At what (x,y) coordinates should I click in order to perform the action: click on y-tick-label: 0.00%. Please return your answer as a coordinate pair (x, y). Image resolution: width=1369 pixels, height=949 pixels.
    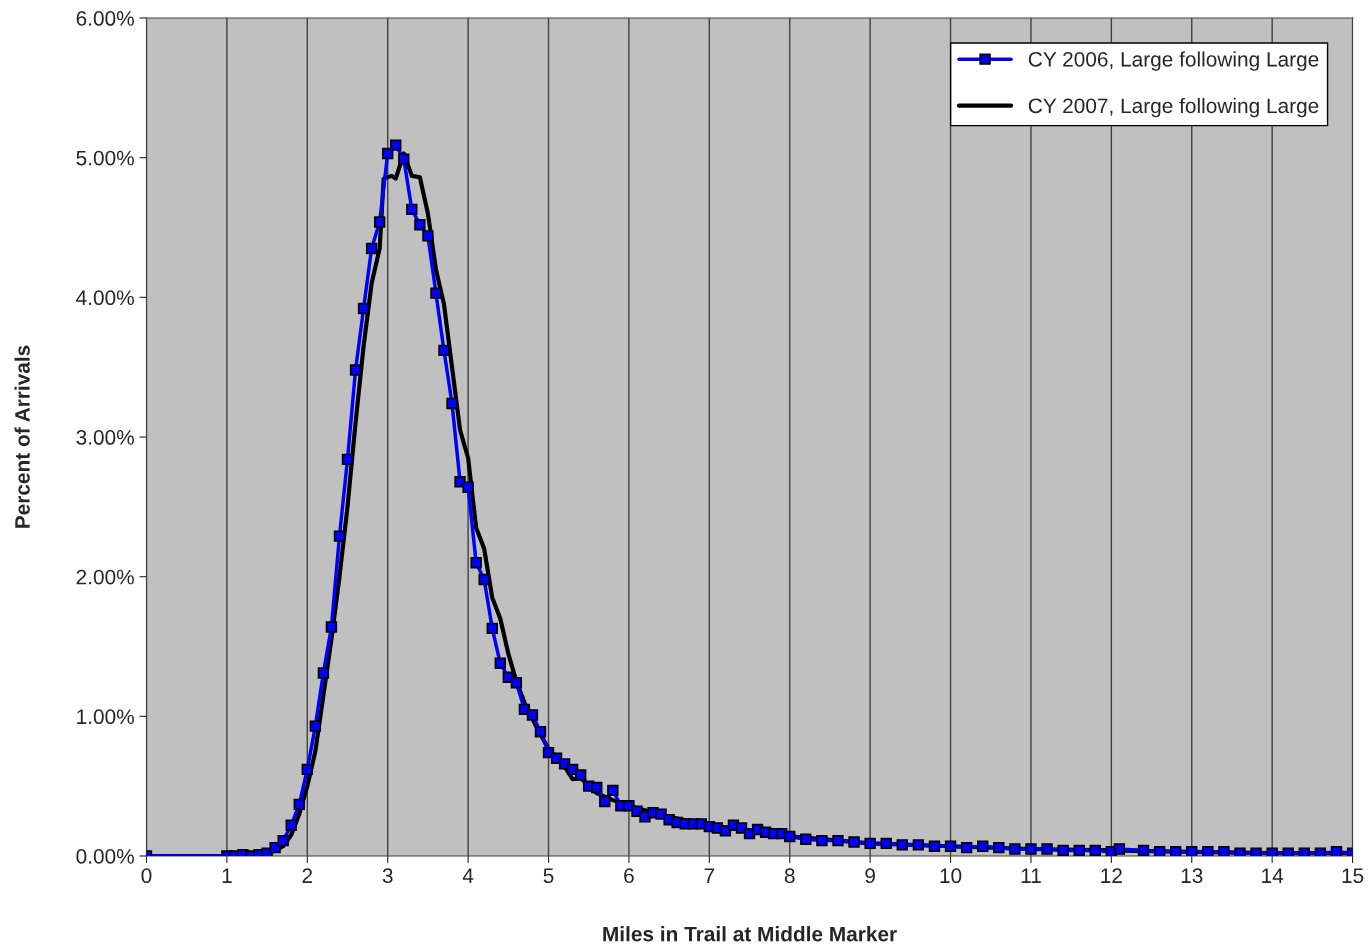
    Looking at the image, I should click on (105, 856).